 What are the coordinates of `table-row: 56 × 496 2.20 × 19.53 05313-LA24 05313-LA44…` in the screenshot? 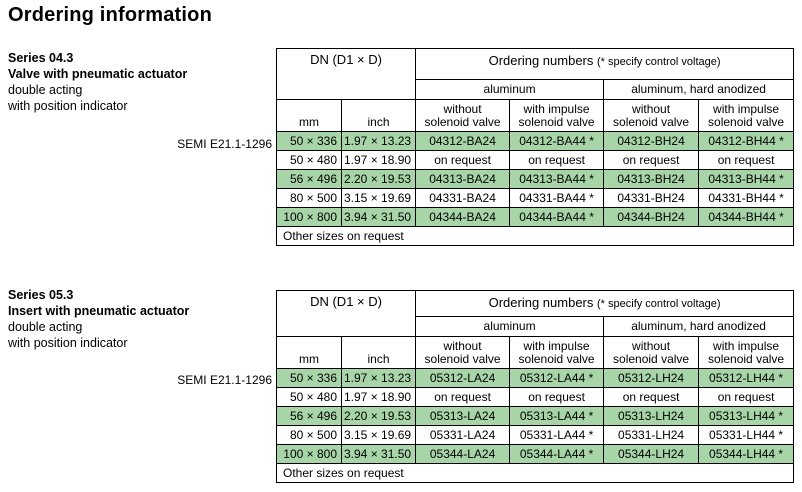 It's located at (535, 416).